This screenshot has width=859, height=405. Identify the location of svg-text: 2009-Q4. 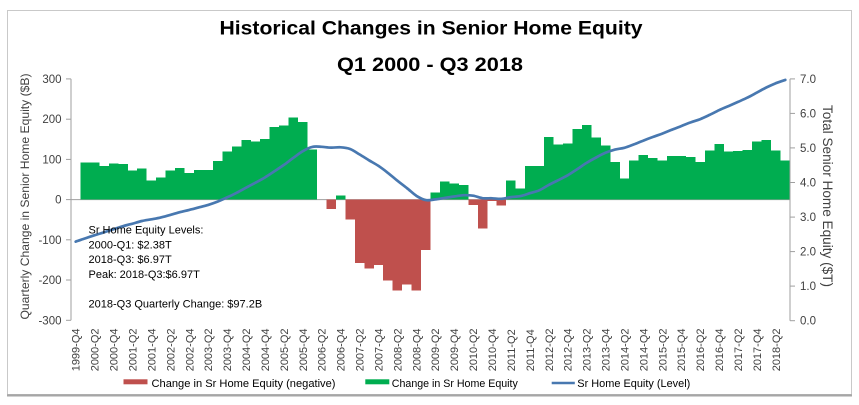
(455, 349).